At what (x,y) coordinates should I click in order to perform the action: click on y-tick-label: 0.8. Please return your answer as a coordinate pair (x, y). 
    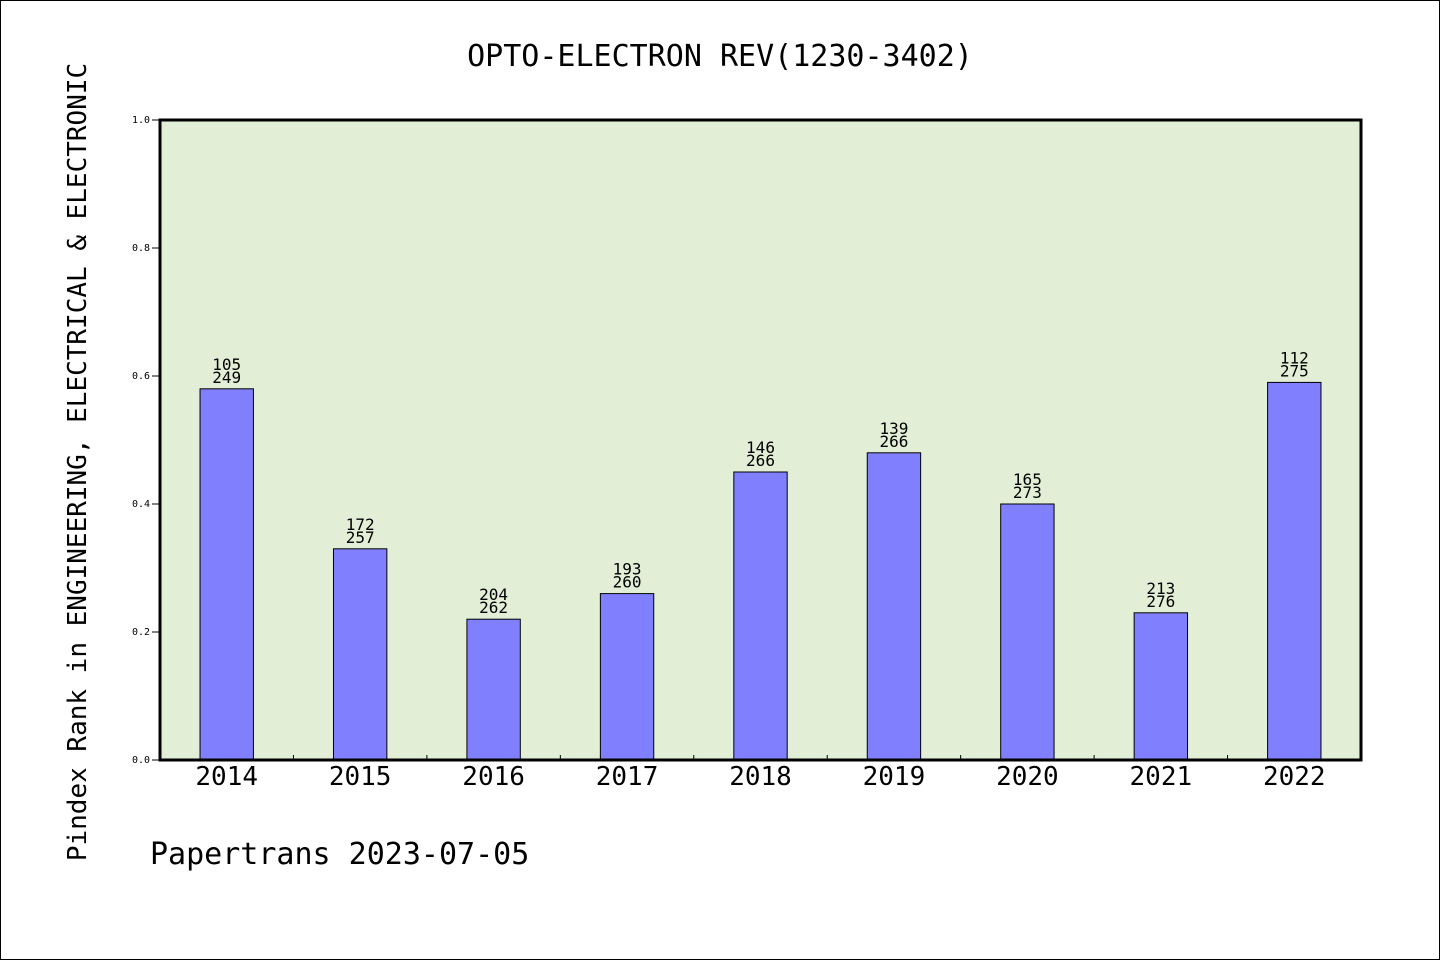
    Looking at the image, I should click on (141, 248).